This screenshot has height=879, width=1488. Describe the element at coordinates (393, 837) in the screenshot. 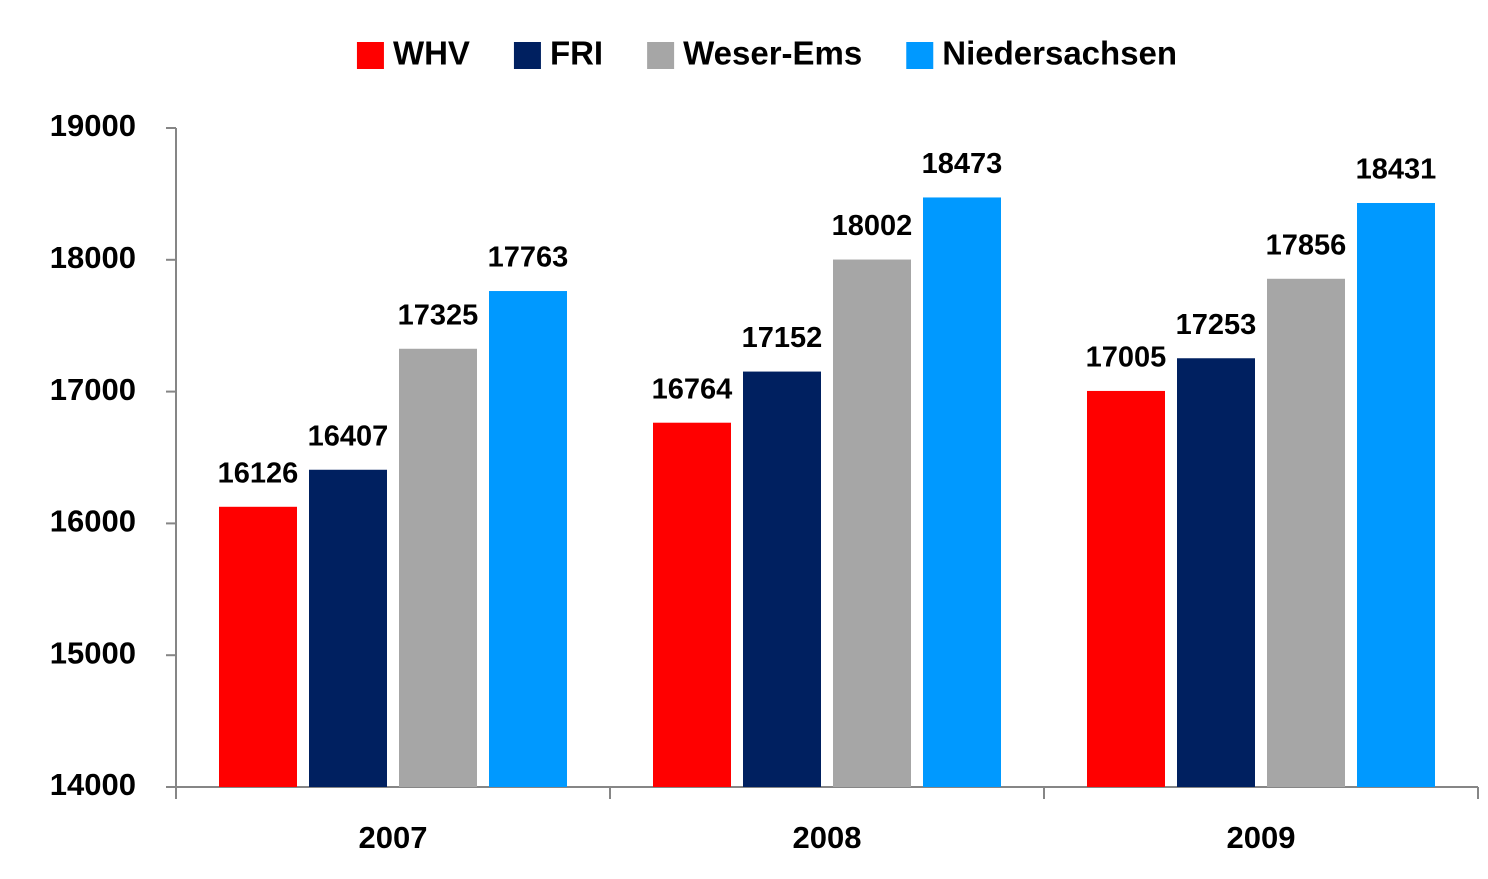

I see `x-tick-label: 2007` at that location.